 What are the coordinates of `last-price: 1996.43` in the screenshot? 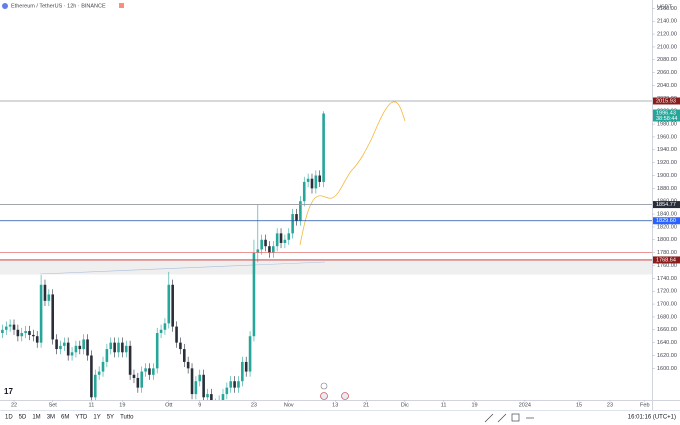 It's located at (666, 113).